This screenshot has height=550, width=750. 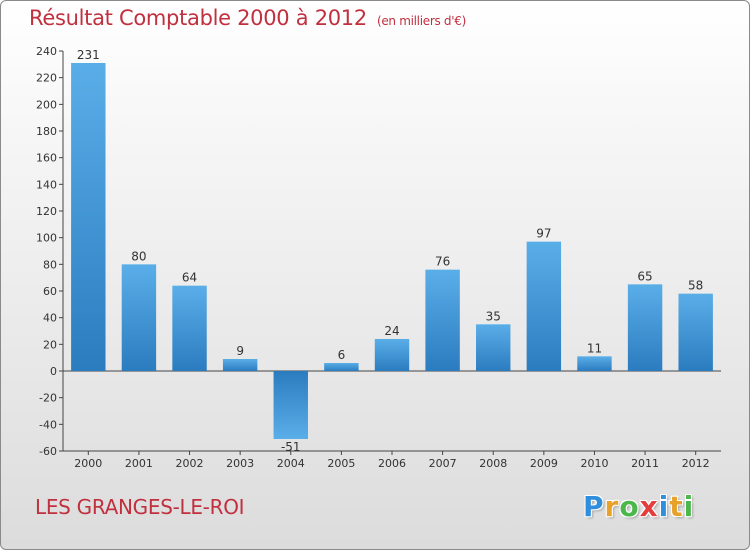 What do you see at coordinates (442, 262) in the screenshot?
I see `bar-value-label: 76` at bounding box center [442, 262].